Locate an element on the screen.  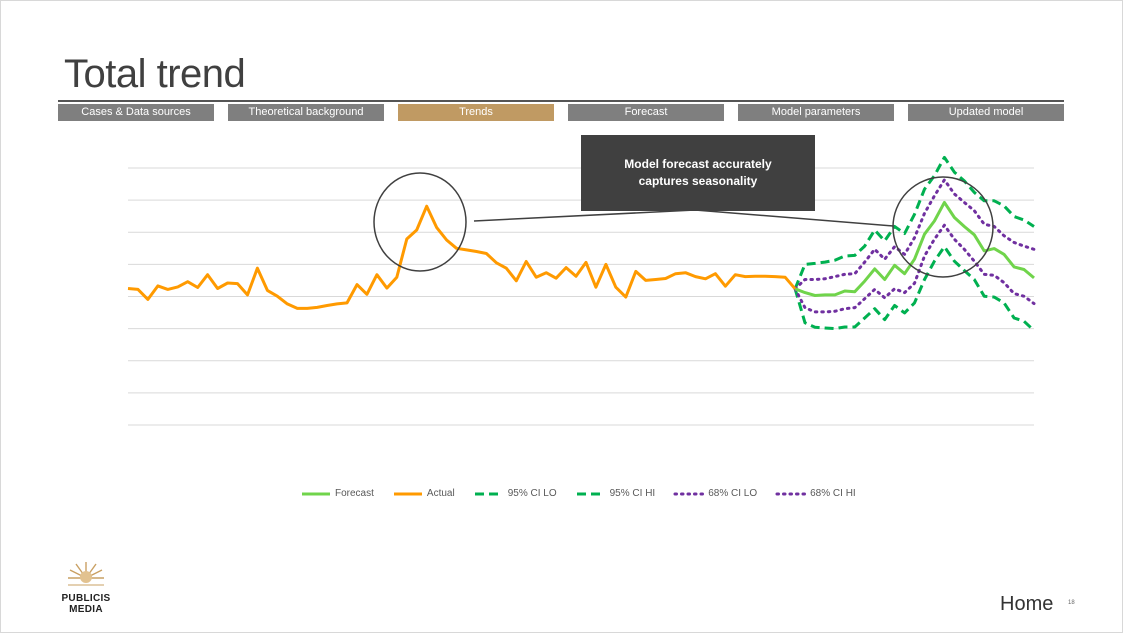
tab-updated-model: Updated model is located at coordinates (986, 112).